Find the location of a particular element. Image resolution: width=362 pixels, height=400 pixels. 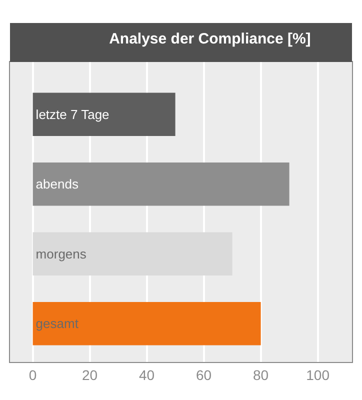

x-tick-label: 0 is located at coordinates (32, 374).